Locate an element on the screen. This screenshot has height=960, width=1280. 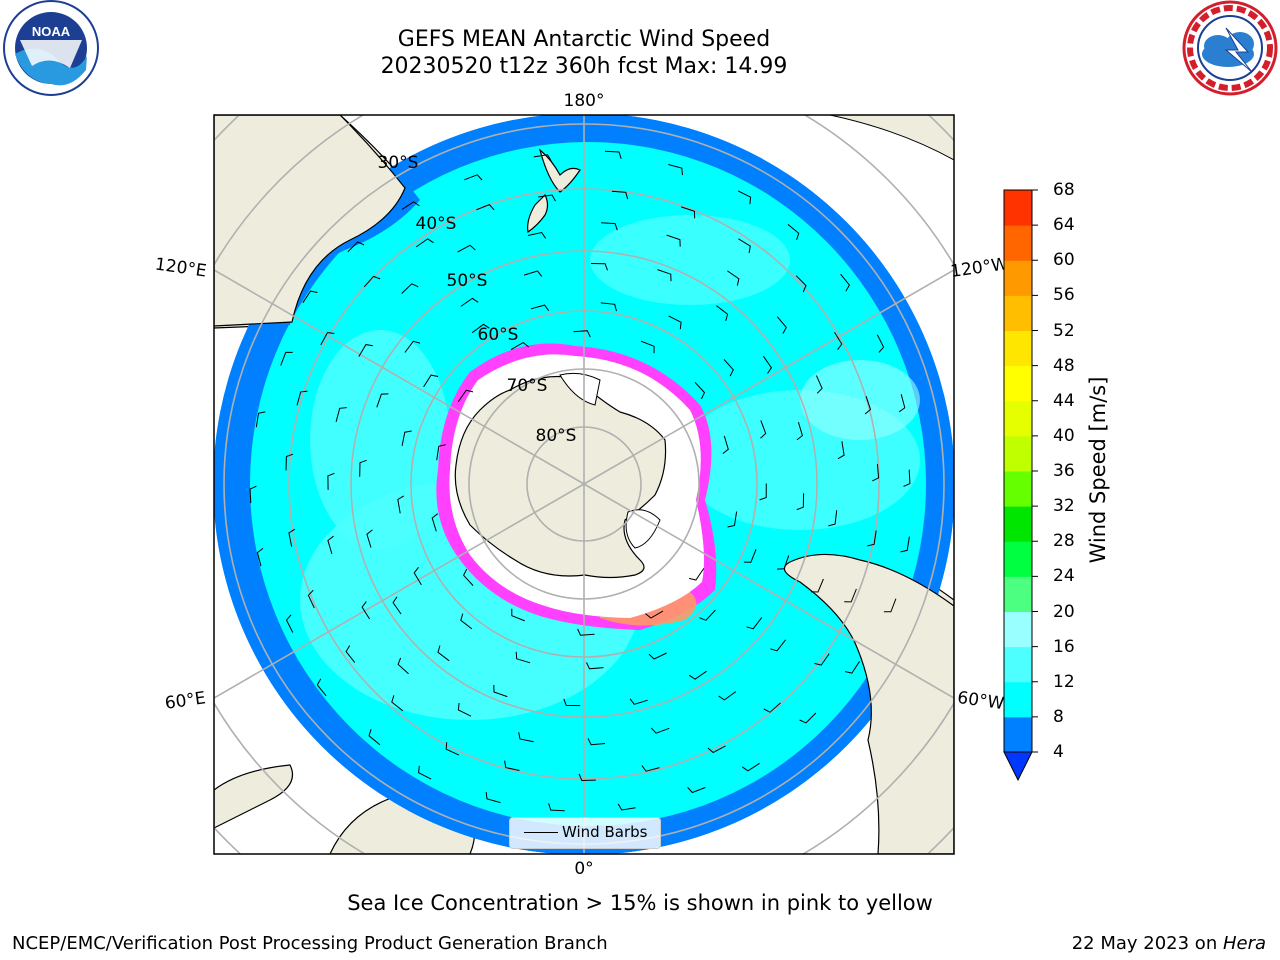
legend: Wind Barbs is located at coordinates (585, 833).